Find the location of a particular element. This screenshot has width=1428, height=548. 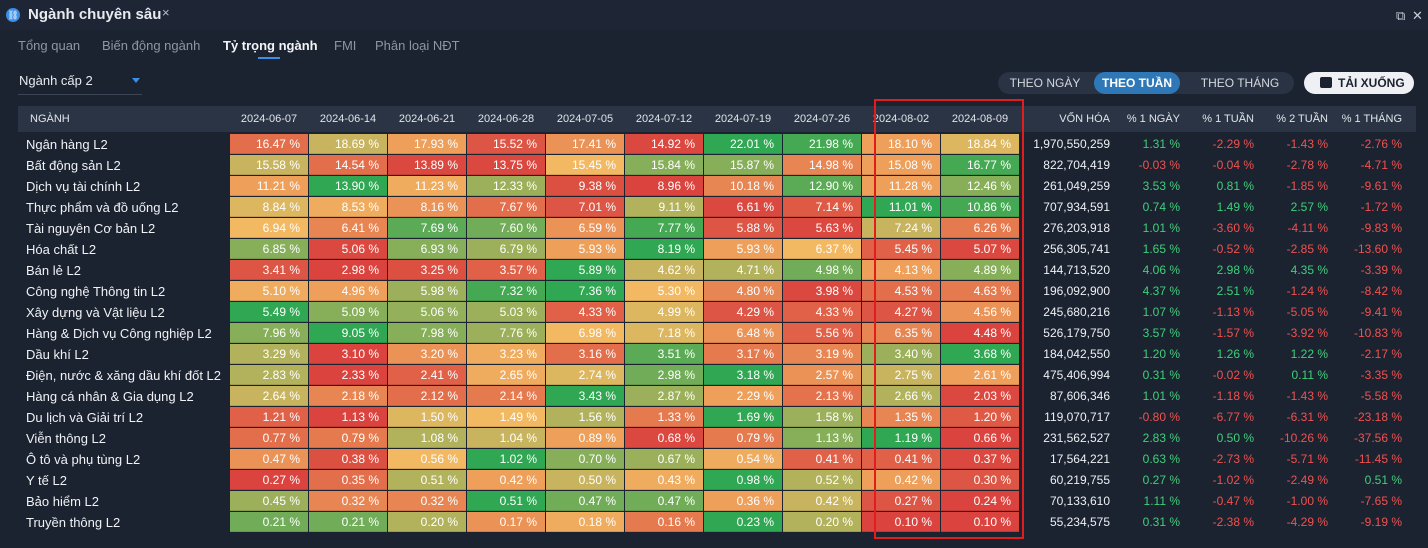

weight-cell: 4.96 % is located at coordinates (348, 291).